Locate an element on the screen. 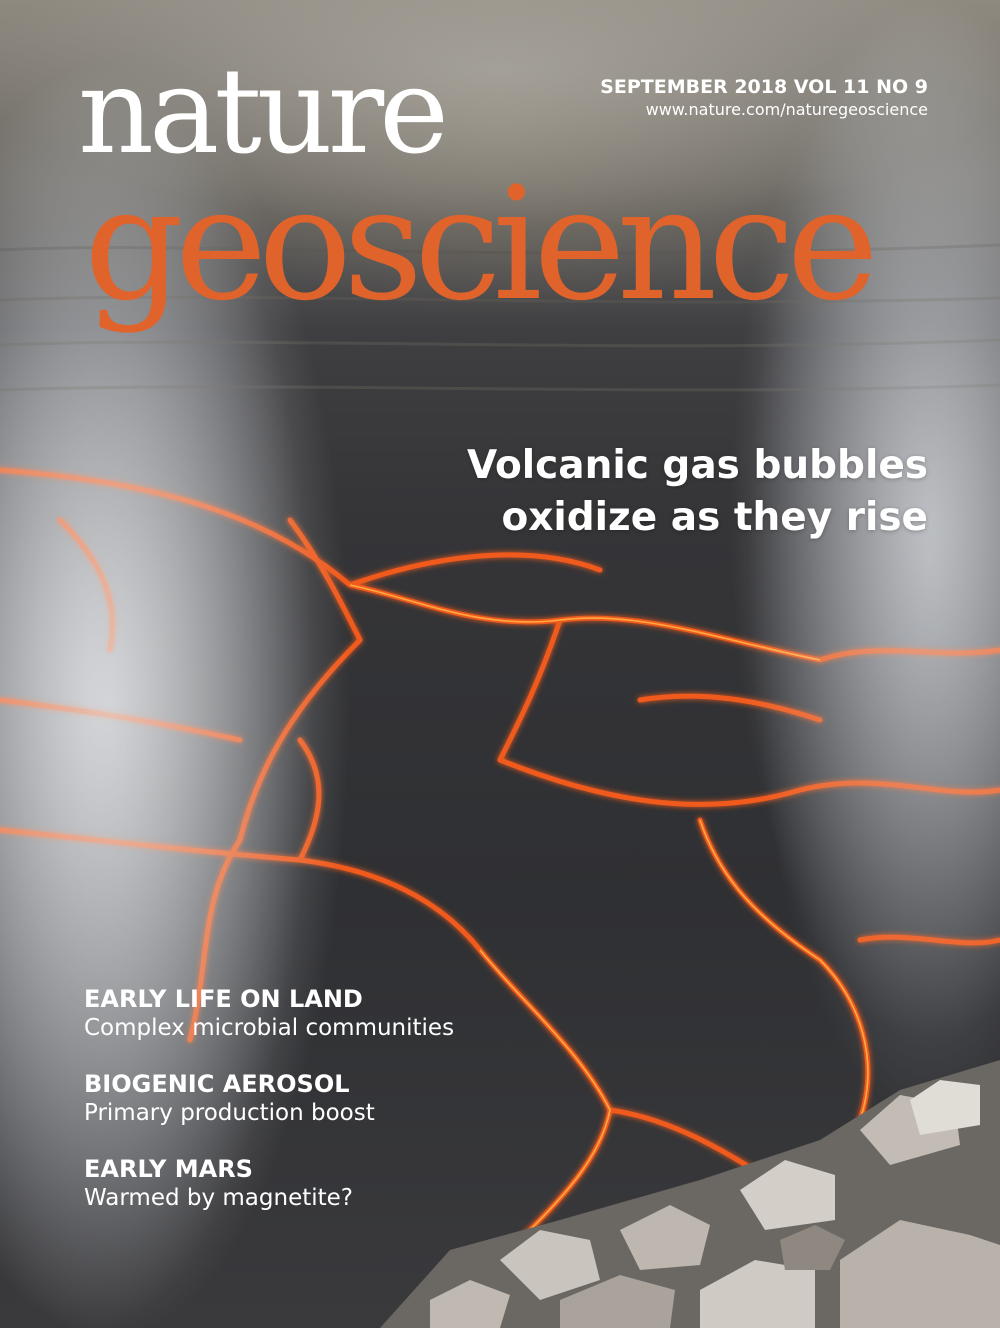  masthead-nature: nature is located at coordinates (263, 111).